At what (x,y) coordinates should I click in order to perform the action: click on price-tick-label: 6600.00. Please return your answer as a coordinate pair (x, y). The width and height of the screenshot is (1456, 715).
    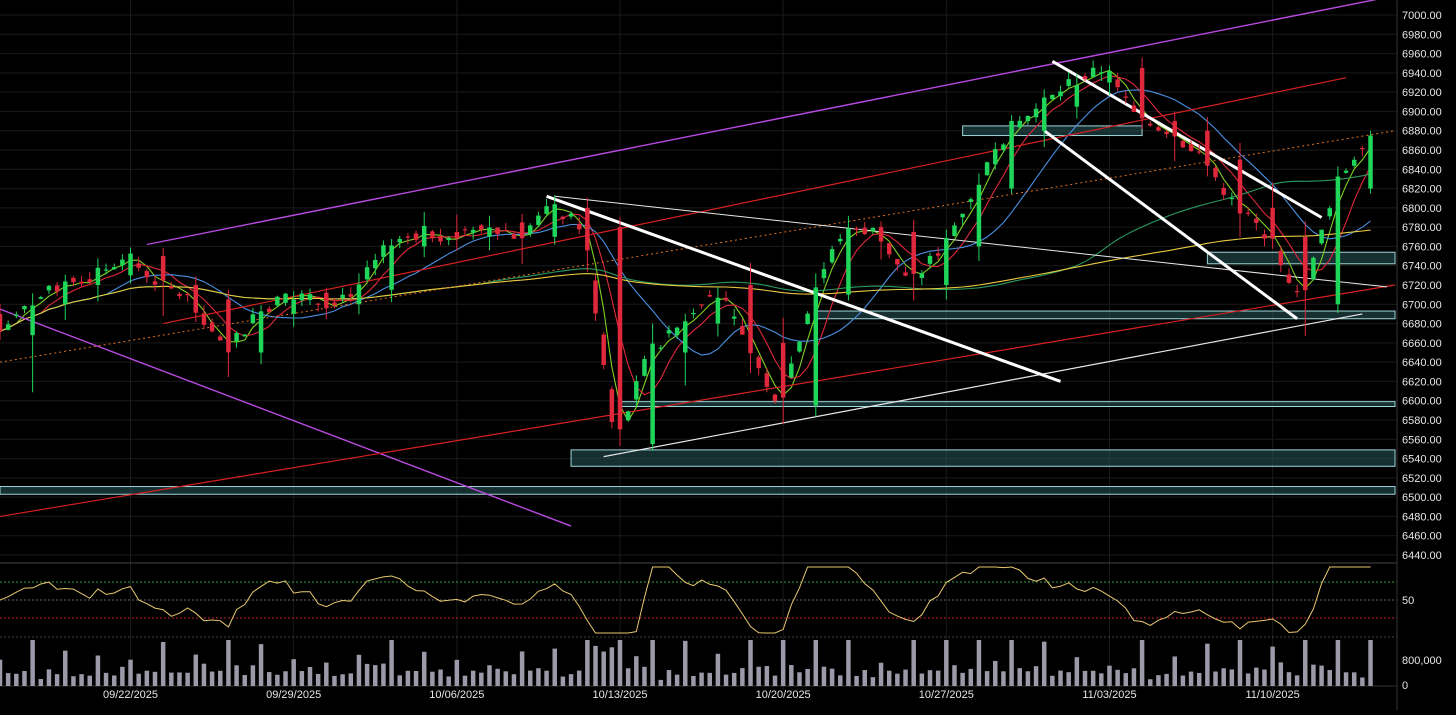
    Looking at the image, I should click on (1422, 402).